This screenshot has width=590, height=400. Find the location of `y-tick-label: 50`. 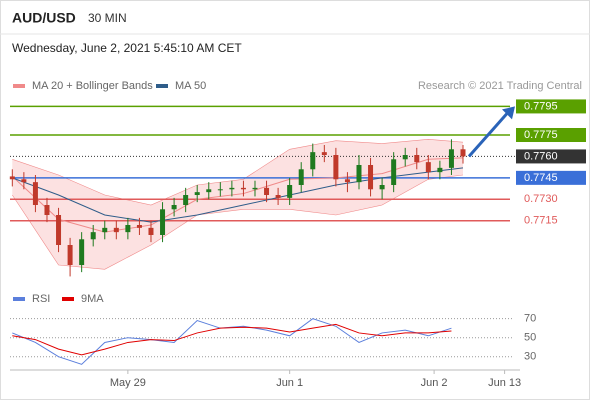

y-tick-label: 50 is located at coordinates (530, 338).